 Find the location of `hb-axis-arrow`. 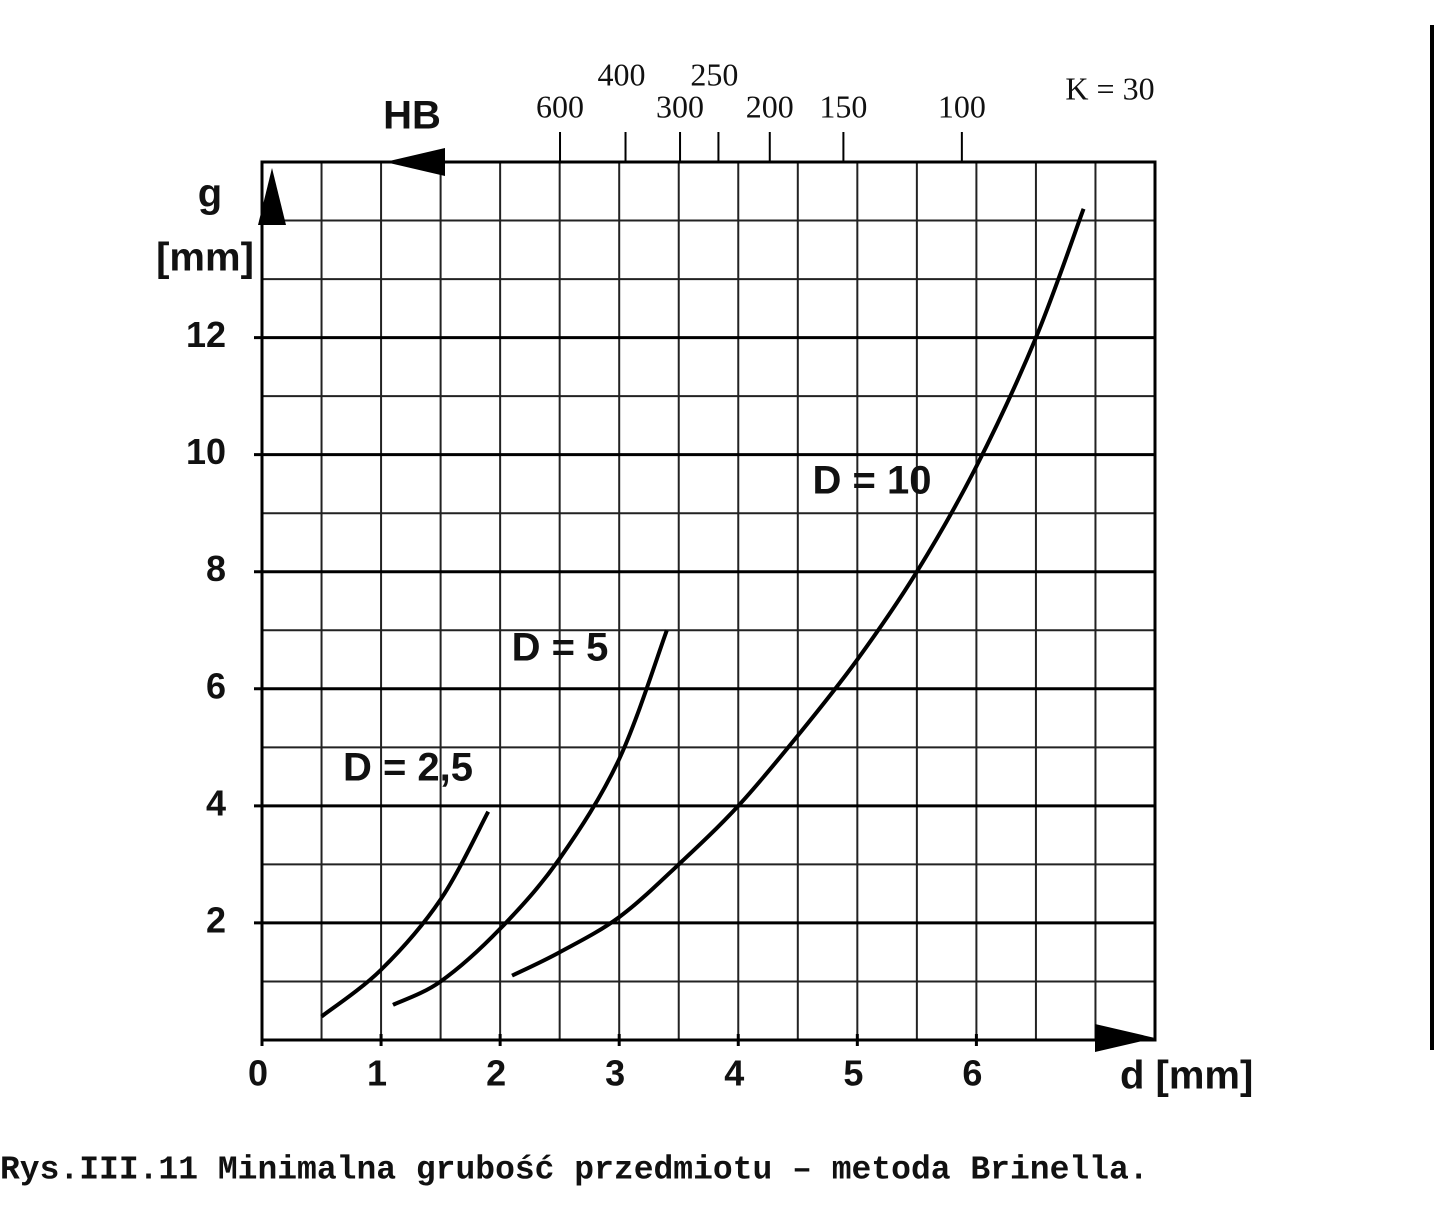

hb-axis-arrow is located at coordinates (415, 162).